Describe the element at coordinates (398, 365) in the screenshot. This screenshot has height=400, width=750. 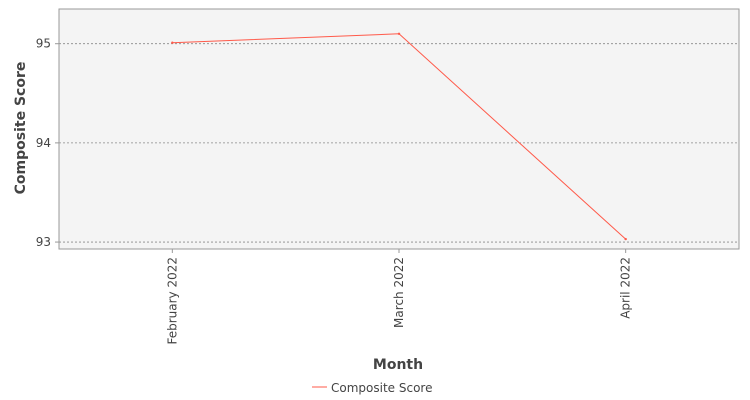
I see `x-axis-title: Month` at that location.